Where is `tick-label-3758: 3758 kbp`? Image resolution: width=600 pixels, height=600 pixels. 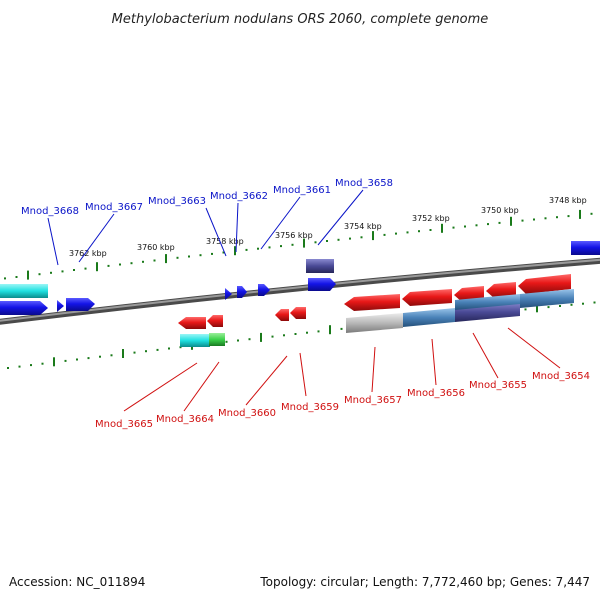 tick-label-3758: 3758 kbp is located at coordinates (225, 241).